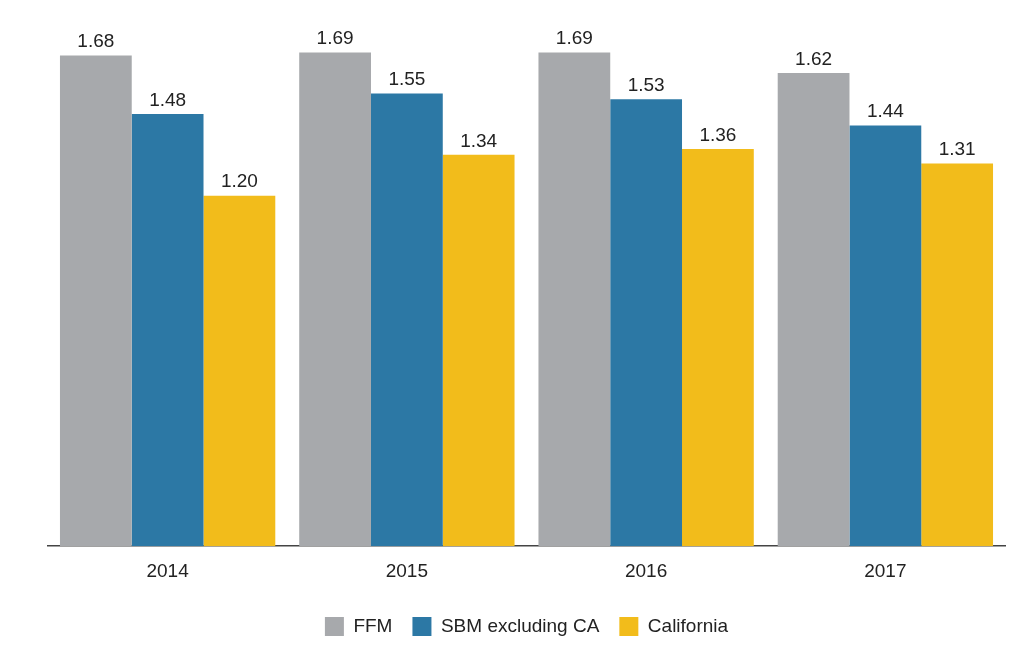  What do you see at coordinates (168, 99) in the screenshot?
I see `data-label: 1.48` at bounding box center [168, 99].